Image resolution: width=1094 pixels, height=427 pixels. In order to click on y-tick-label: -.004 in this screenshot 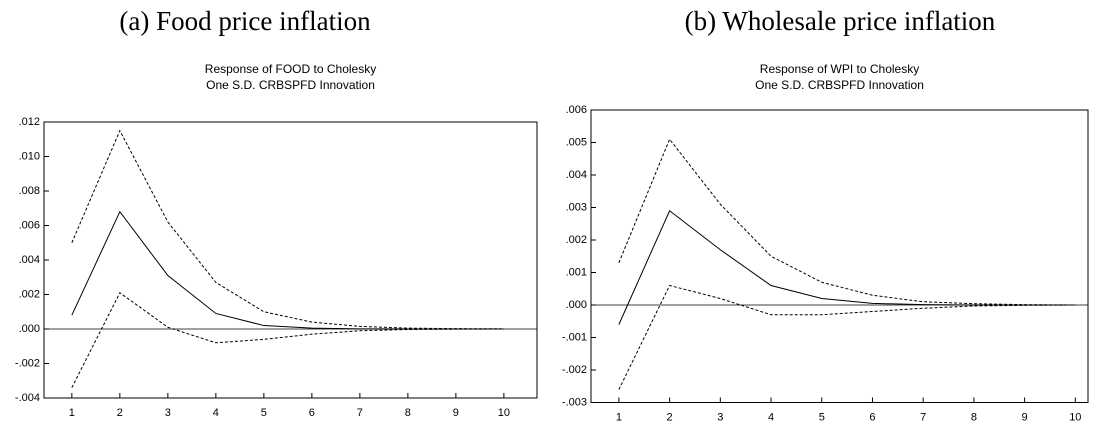, I will do `click(27, 398)`.